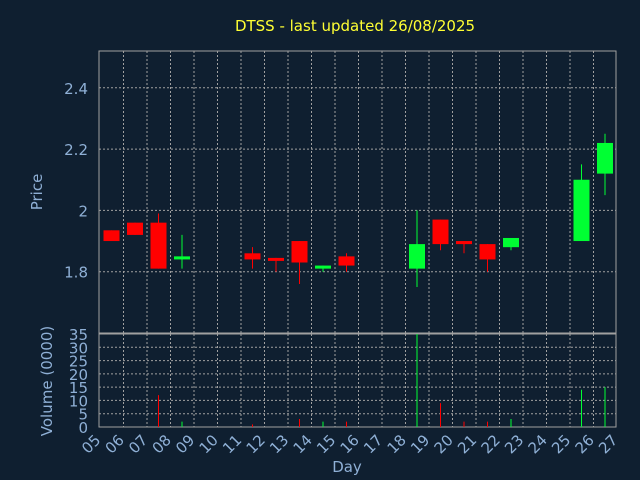 The image size is (640, 480). Describe the element at coordinates (78, 348) in the screenshot. I see `volume-tick-label: 30` at that location.